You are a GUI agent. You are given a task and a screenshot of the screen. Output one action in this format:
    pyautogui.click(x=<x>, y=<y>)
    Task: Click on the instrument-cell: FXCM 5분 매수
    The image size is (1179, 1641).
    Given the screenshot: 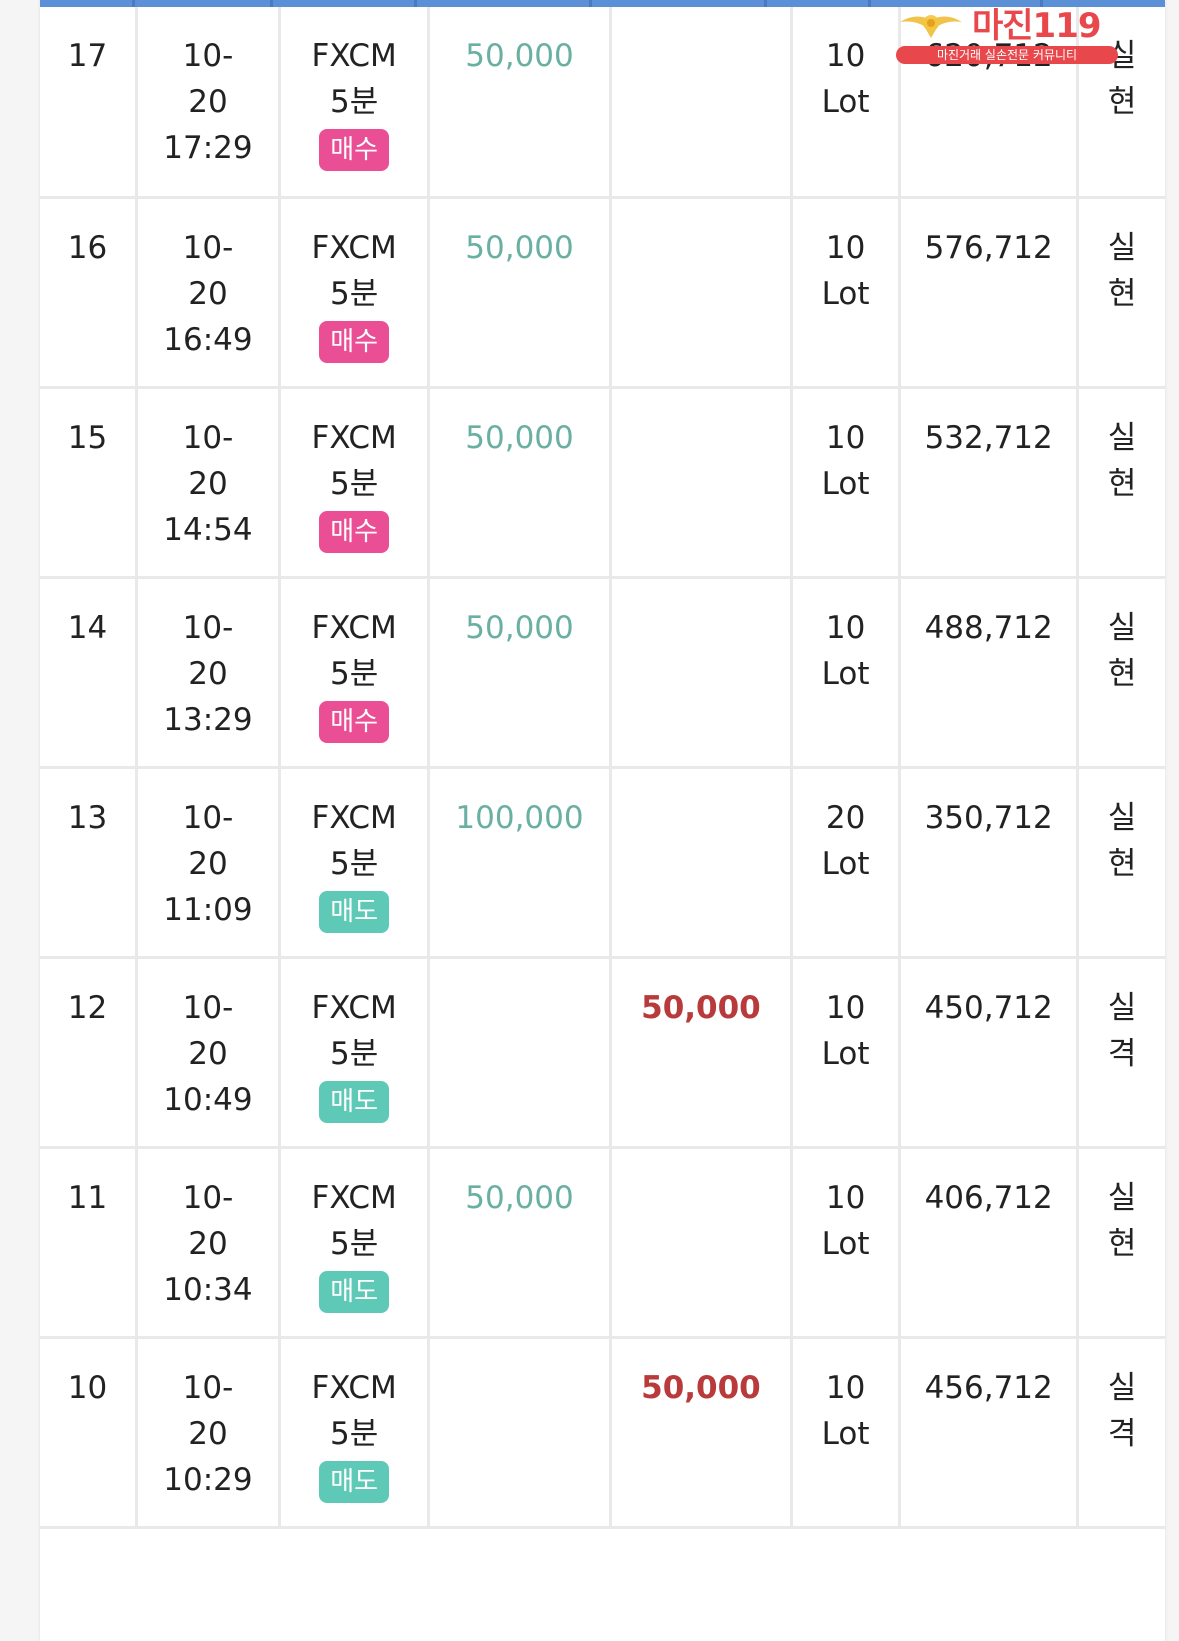 What is the action you would take?
    pyautogui.click(x=355, y=103)
    